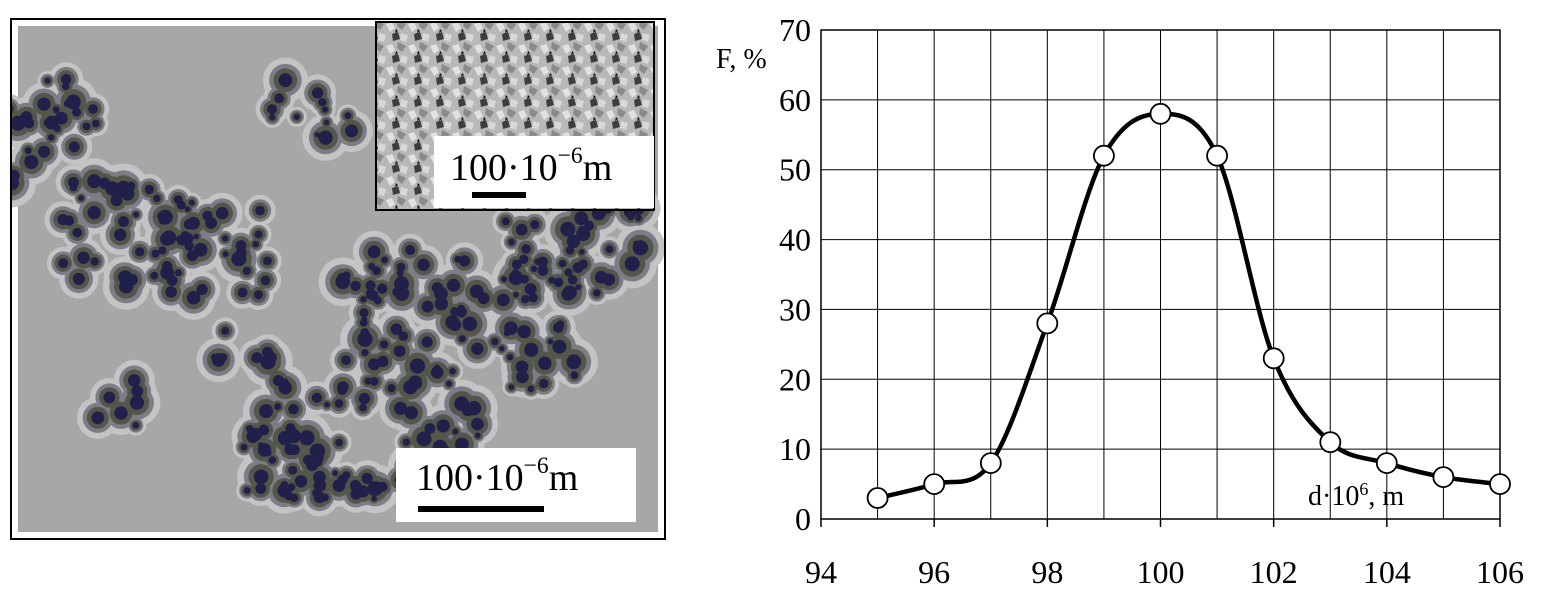 The height and width of the screenshot is (594, 1546). What do you see at coordinates (1363, 489) in the screenshot?
I see `x-axis-label-exp: 6` at bounding box center [1363, 489].